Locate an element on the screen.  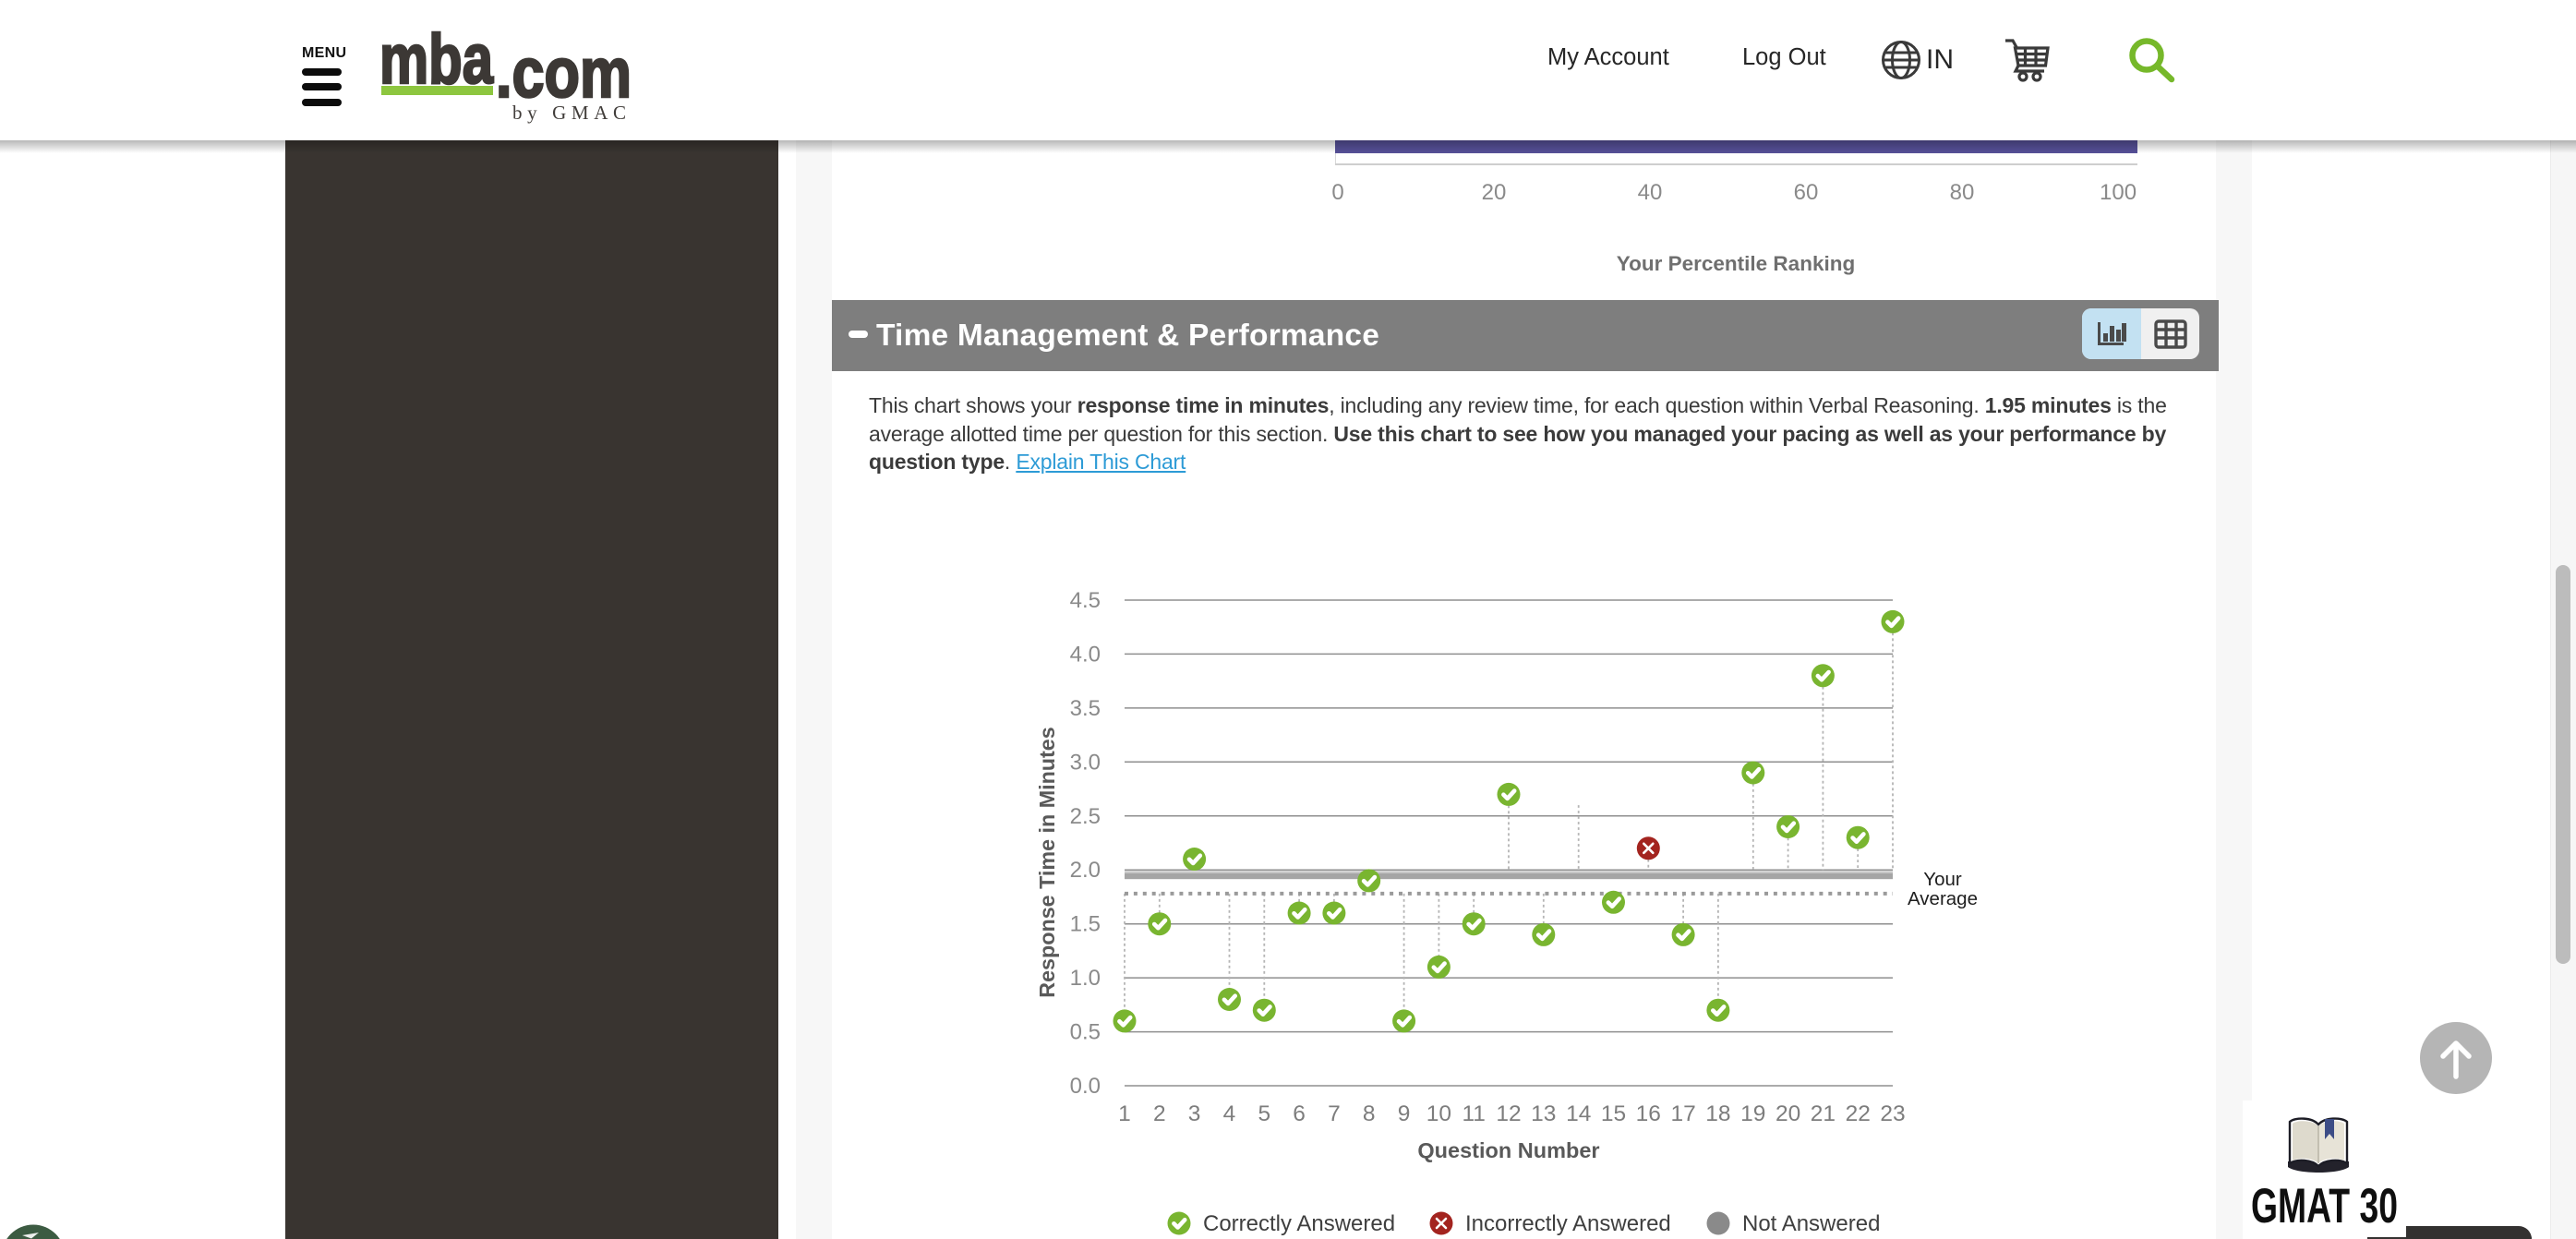
svg-text: 19 is located at coordinates (1752, 1113).